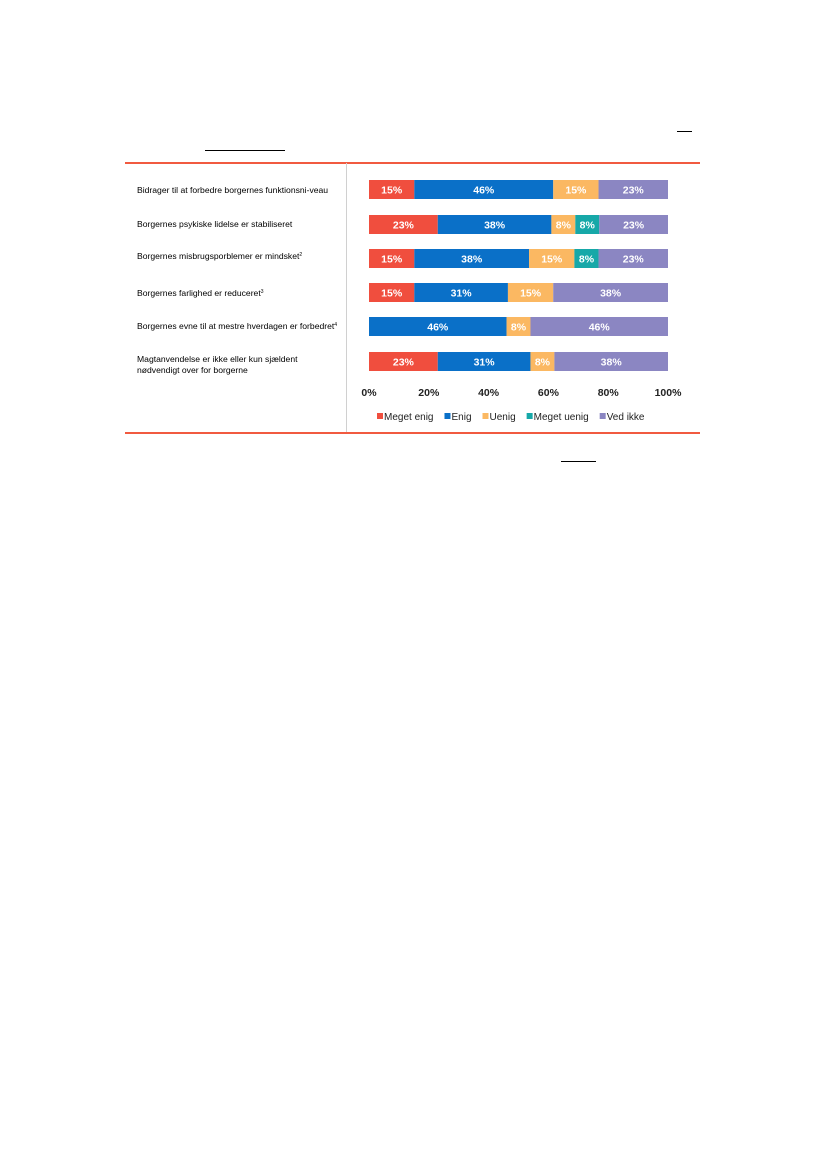 The height and width of the screenshot is (1169, 827). I want to click on x-tick-label: 20%, so click(429, 393).